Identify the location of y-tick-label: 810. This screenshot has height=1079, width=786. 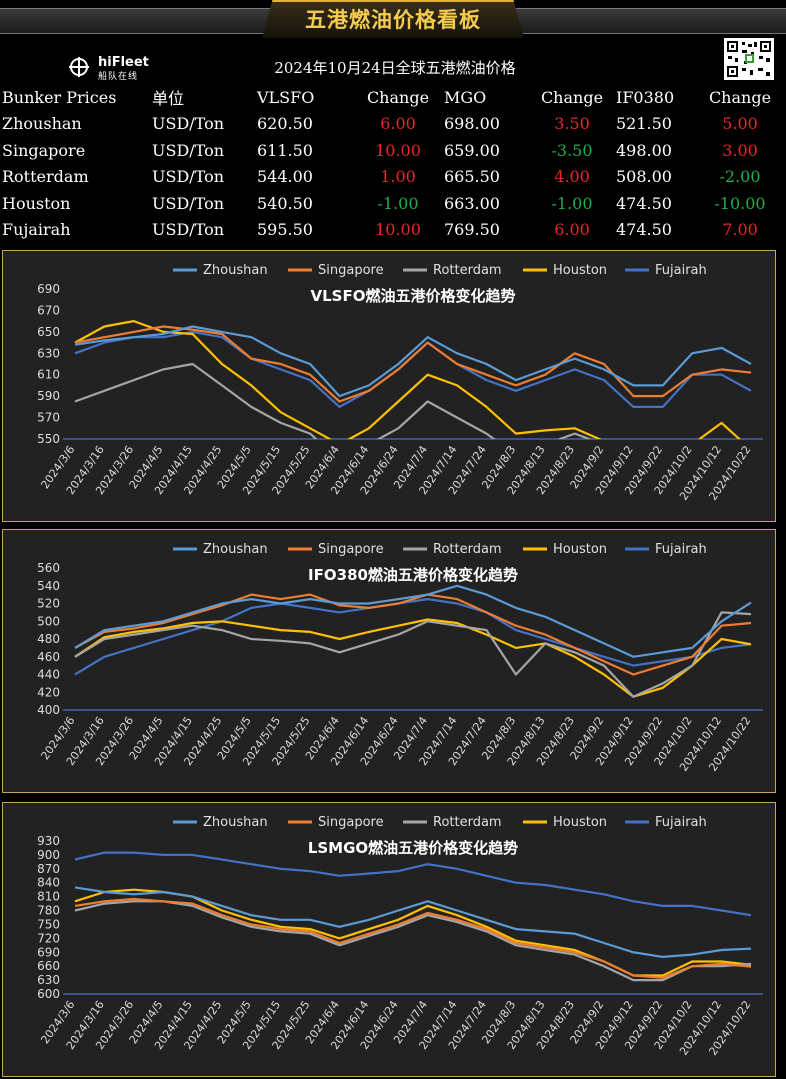
(48, 897).